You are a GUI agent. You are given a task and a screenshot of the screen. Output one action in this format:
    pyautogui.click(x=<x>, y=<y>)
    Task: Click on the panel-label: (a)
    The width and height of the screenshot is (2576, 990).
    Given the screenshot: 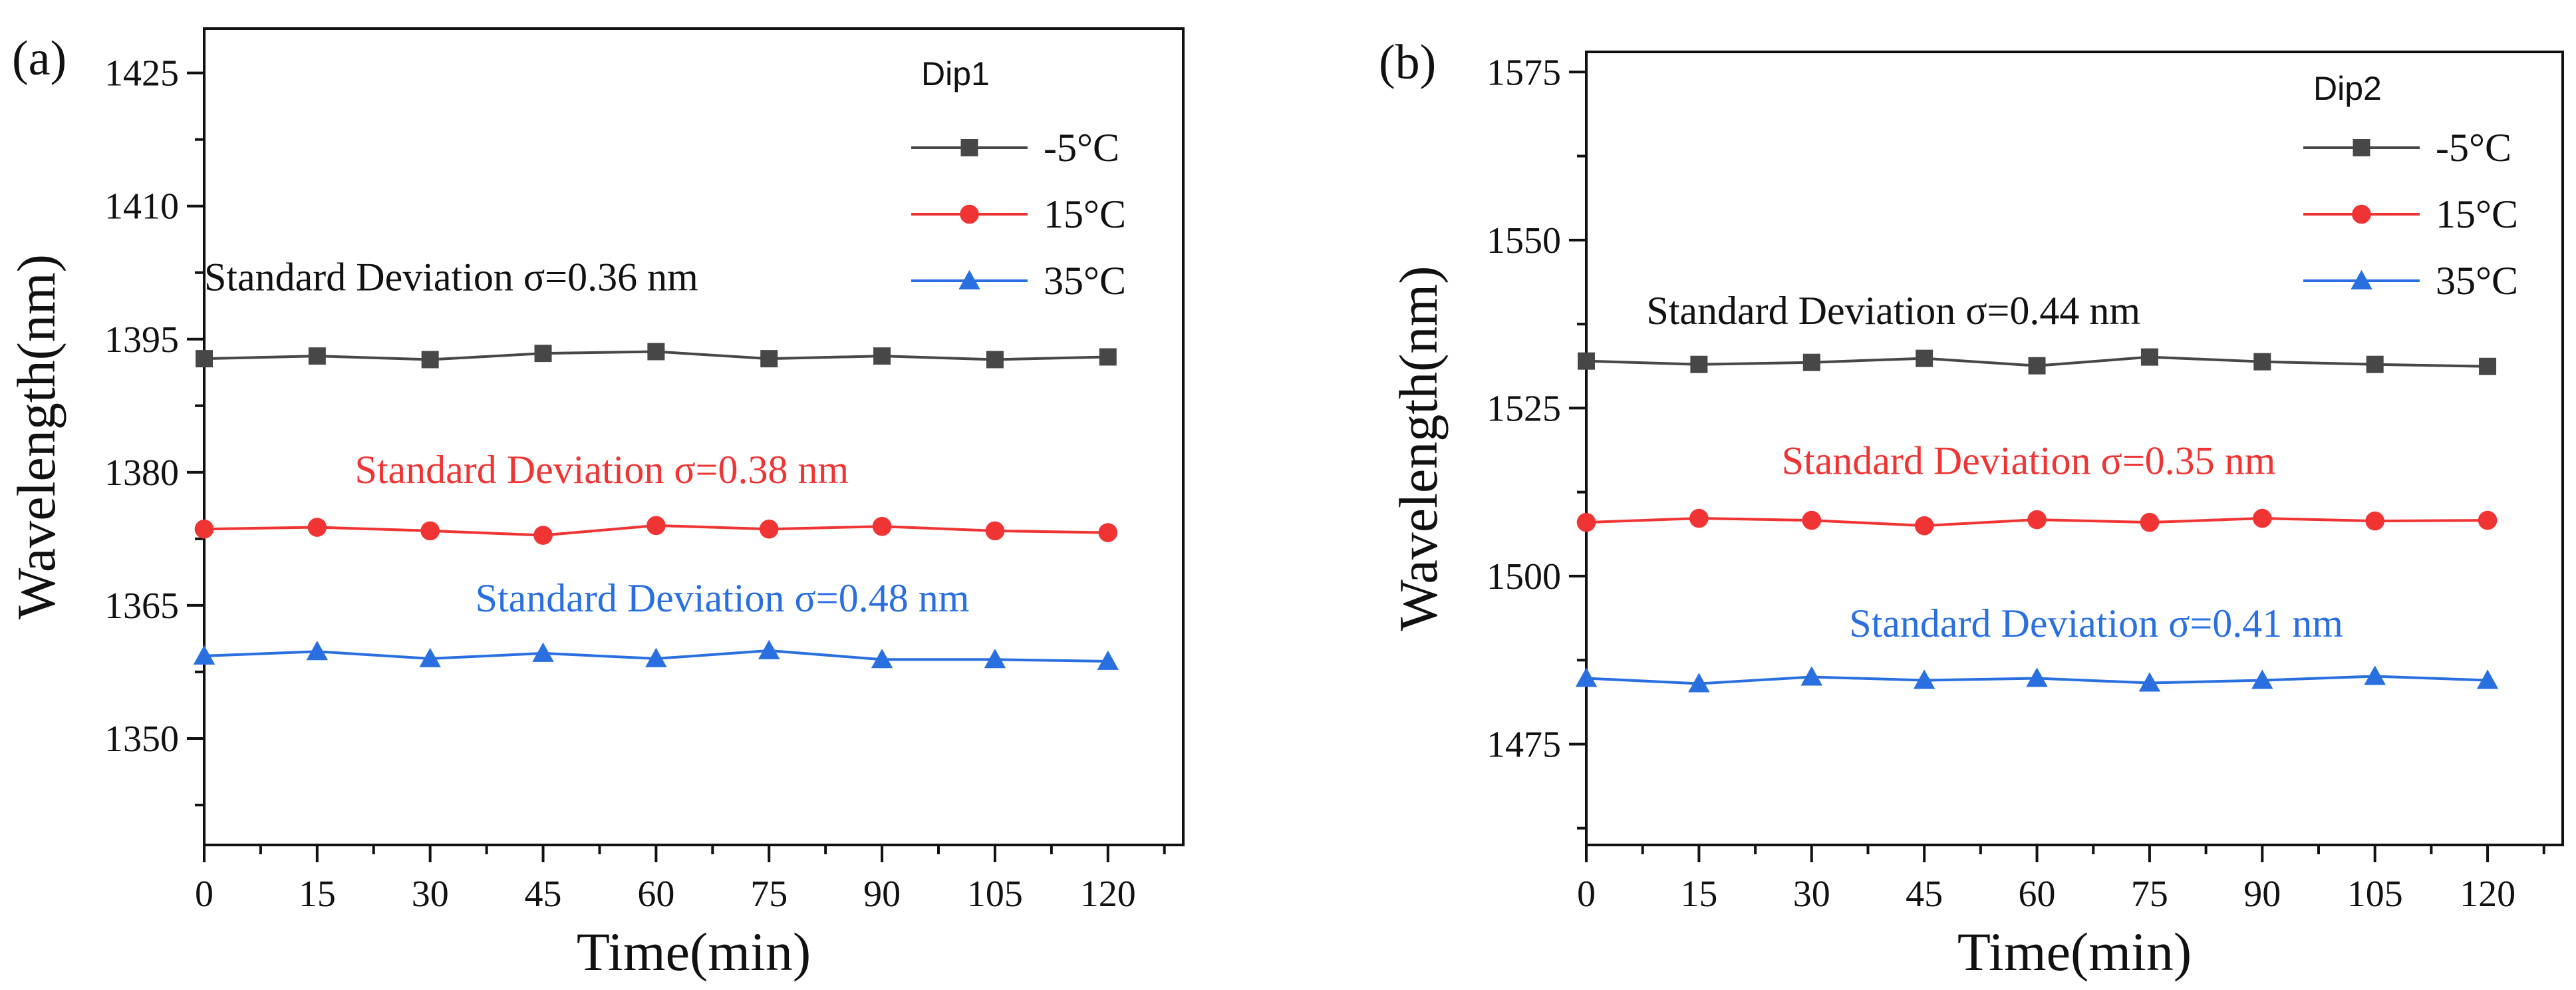 What is the action you would take?
    pyautogui.click(x=39, y=58)
    